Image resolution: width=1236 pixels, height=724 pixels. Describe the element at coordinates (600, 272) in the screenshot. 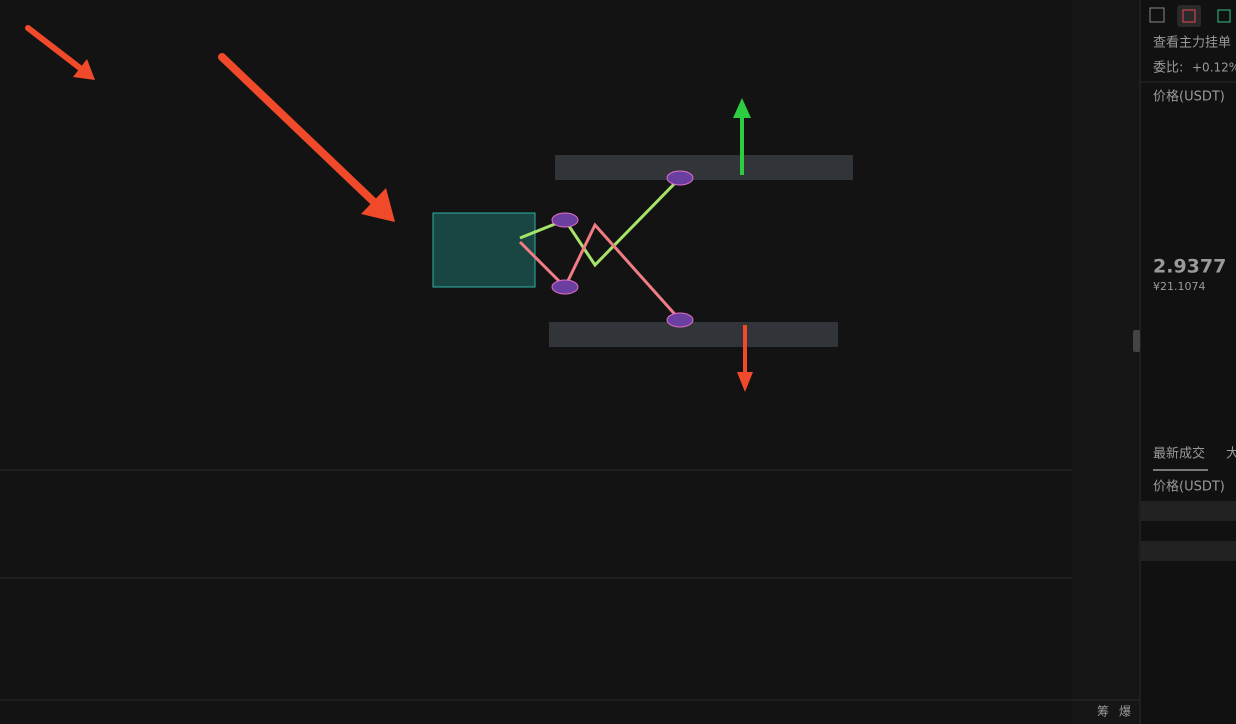

I see `bear-path` at that location.